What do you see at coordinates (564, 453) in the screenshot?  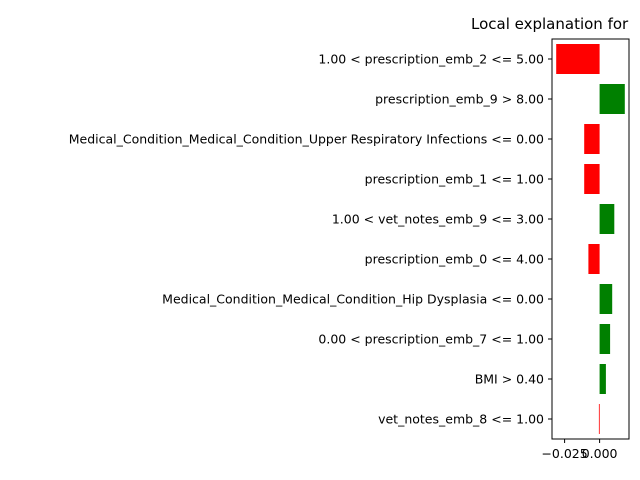 I see `x-tick-label-1: −0.025` at bounding box center [564, 453].